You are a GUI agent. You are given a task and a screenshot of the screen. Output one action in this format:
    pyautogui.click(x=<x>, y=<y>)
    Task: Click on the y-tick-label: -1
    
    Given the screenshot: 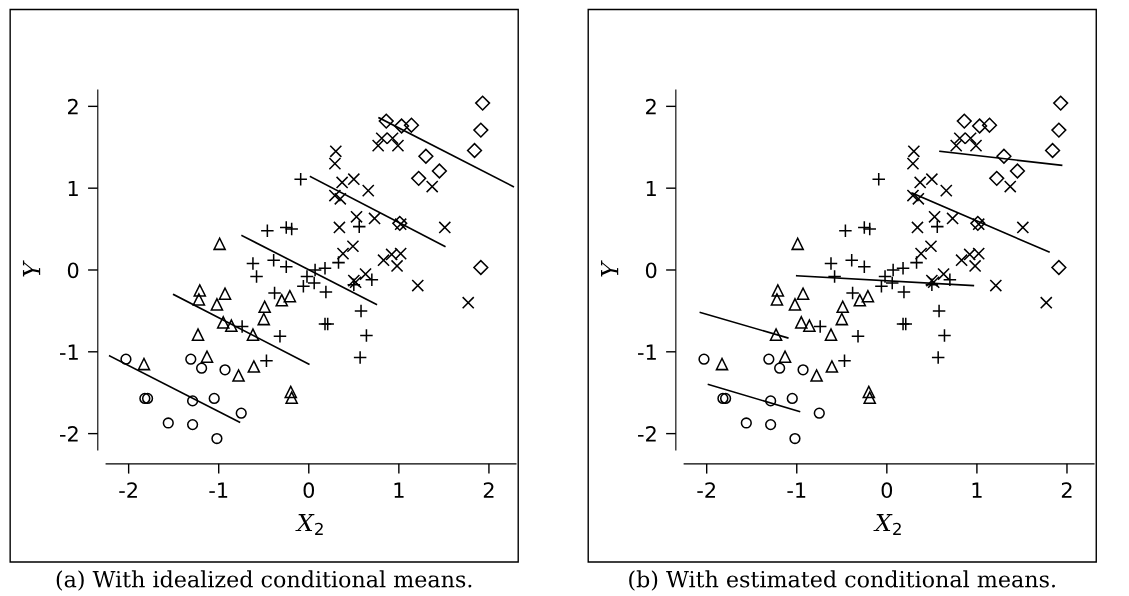 What is the action you would take?
    pyautogui.click(x=647, y=352)
    